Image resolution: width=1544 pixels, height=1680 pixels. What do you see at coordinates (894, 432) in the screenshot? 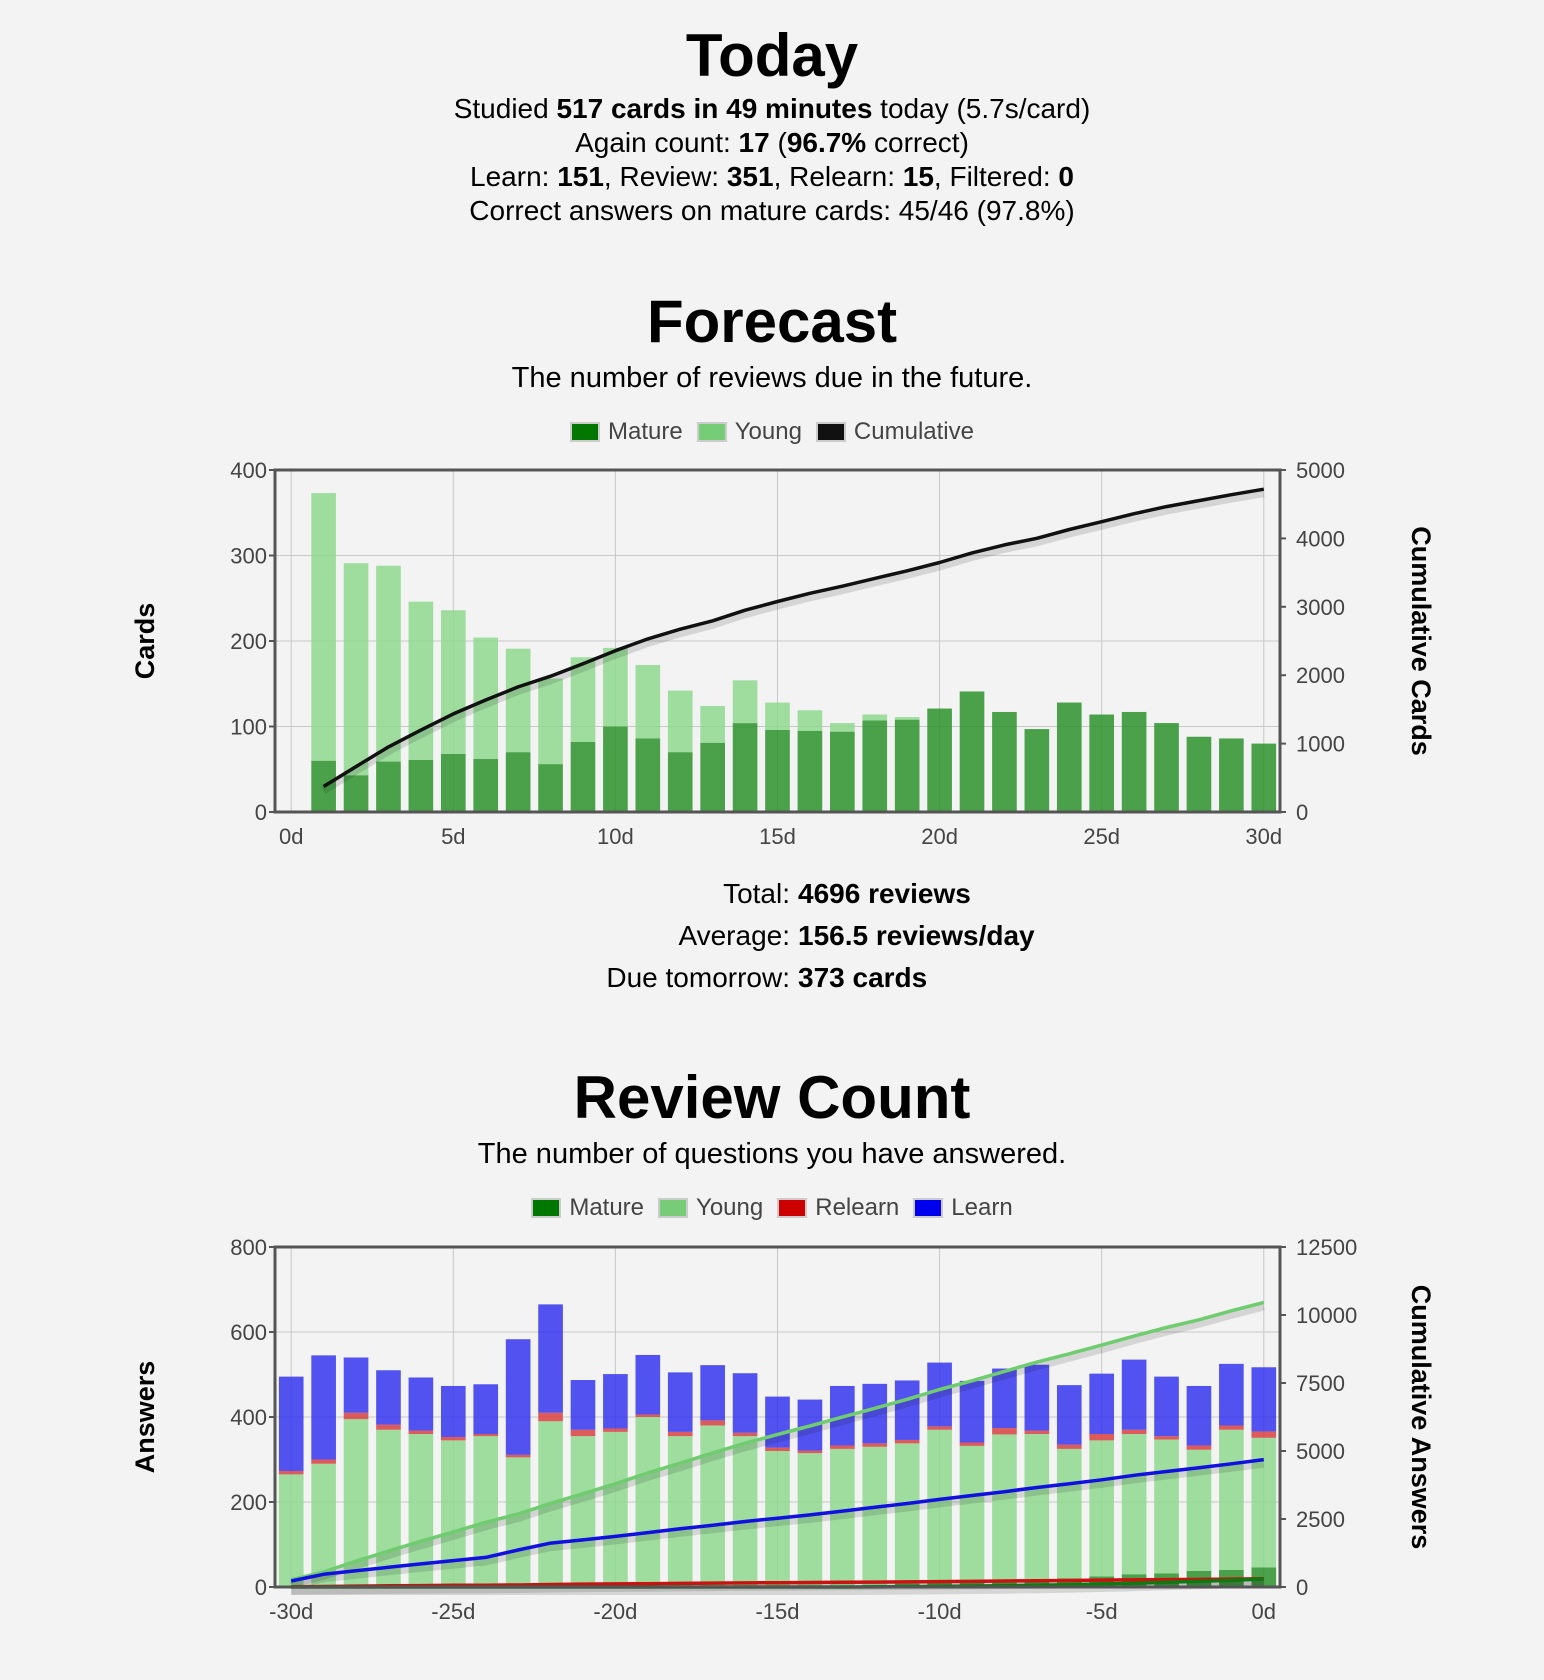
I see `forecast-legend-item: Cumulative` at bounding box center [894, 432].